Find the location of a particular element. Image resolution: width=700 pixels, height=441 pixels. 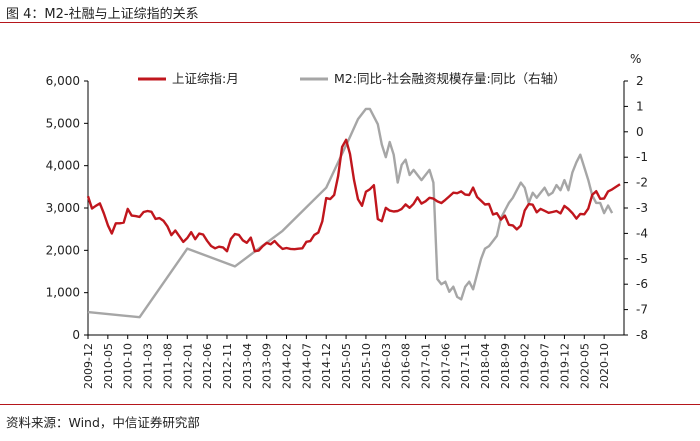

x-tick-label: 2010-10 is located at coordinates (128, 366).